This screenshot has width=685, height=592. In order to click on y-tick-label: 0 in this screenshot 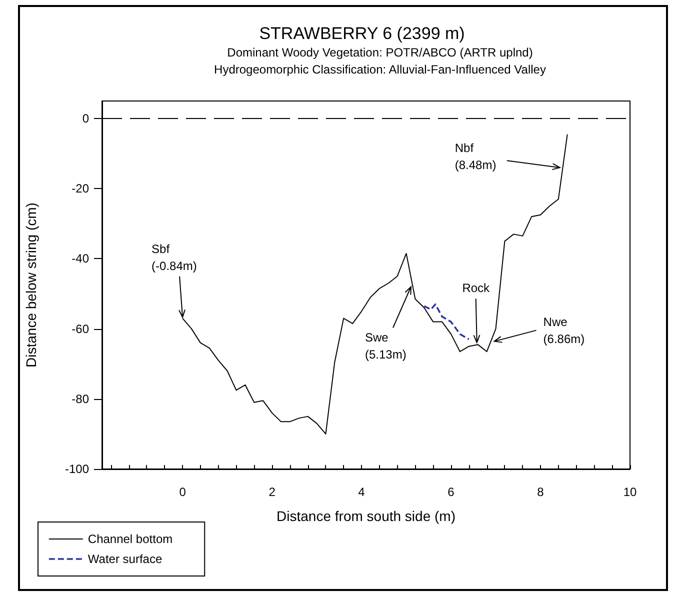, I will do `click(86, 119)`.